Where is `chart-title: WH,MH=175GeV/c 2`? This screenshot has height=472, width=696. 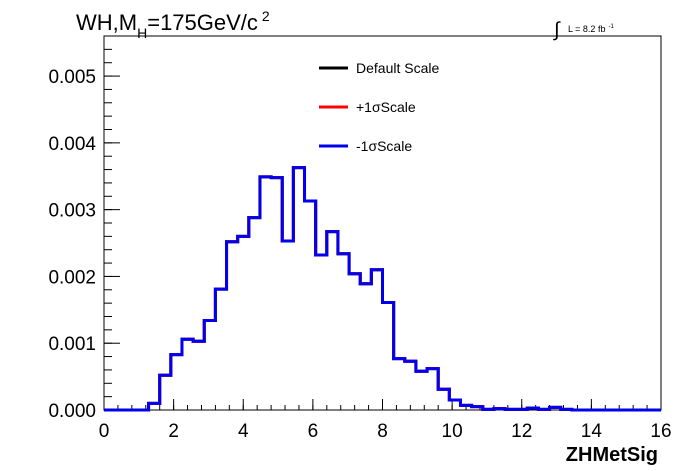
chart-title: WH,MH=175GeV/c 2 is located at coordinates (173, 24).